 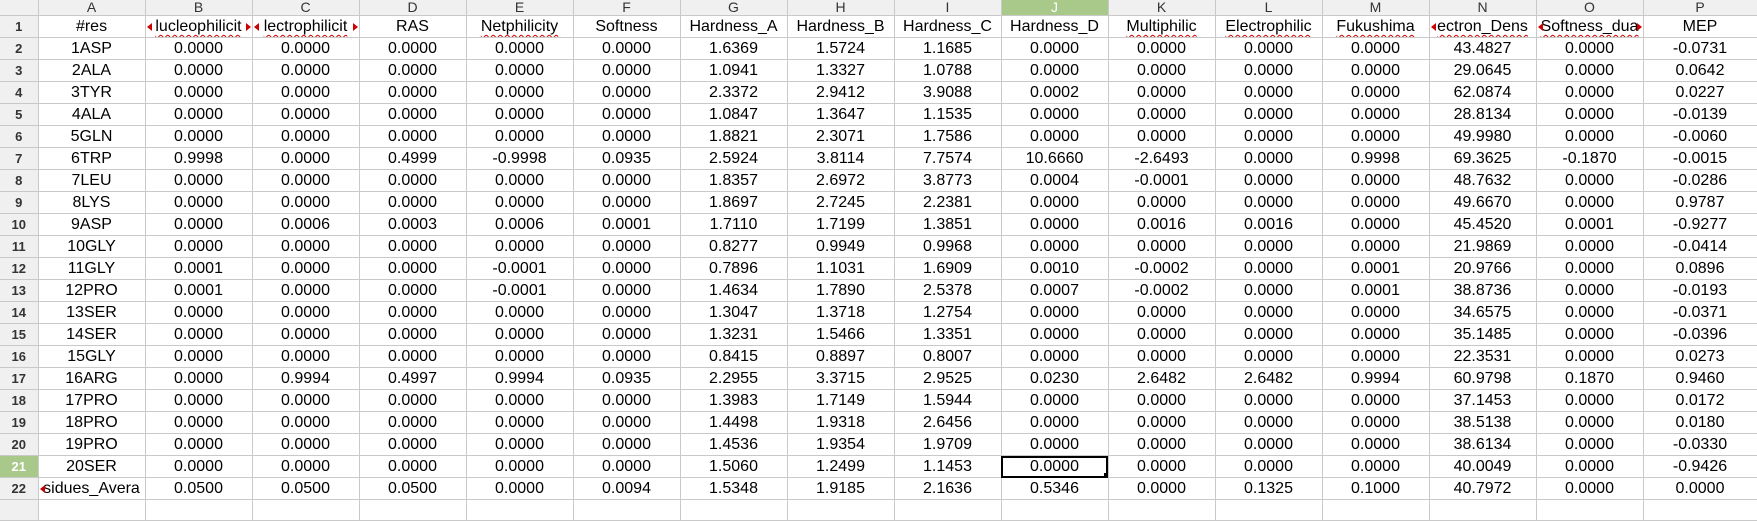 What do you see at coordinates (92, 334) in the screenshot?
I see `row-label-cell: 14SER` at bounding box center [92, 334].